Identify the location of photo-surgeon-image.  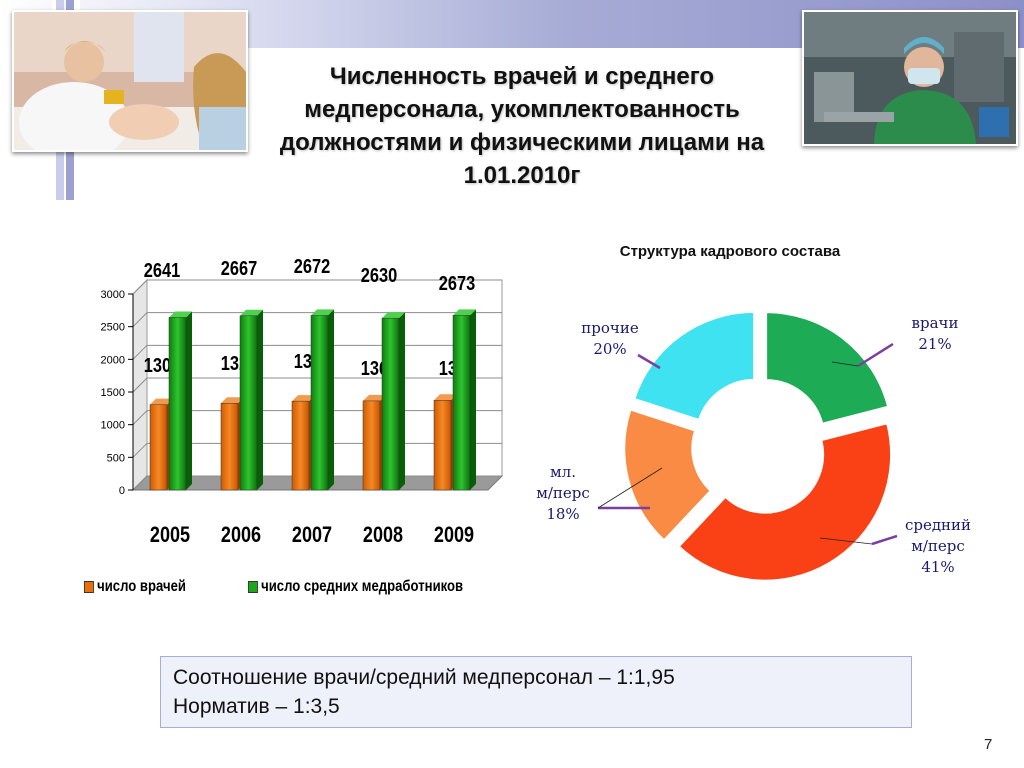
(910, 78).